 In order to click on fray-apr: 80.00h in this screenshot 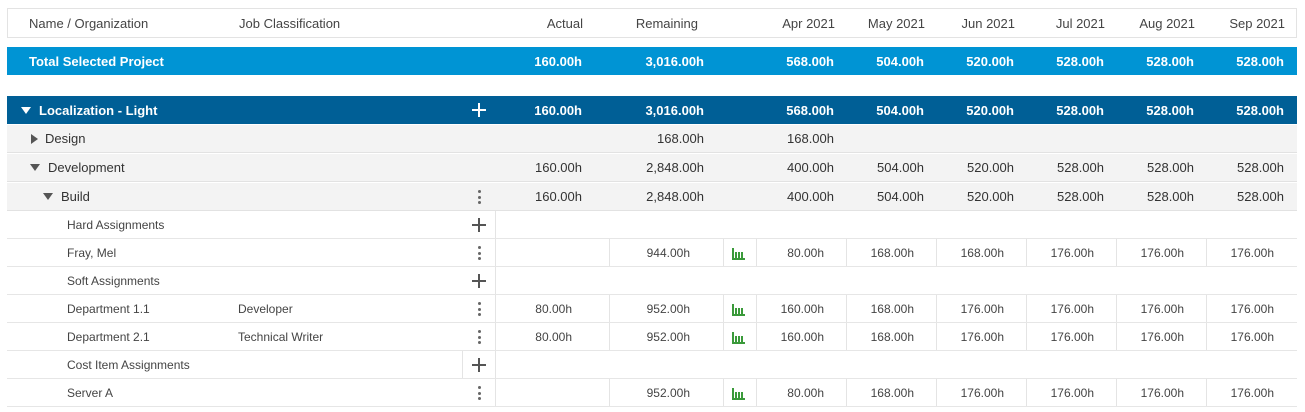, I will do `click(805, 252)`.